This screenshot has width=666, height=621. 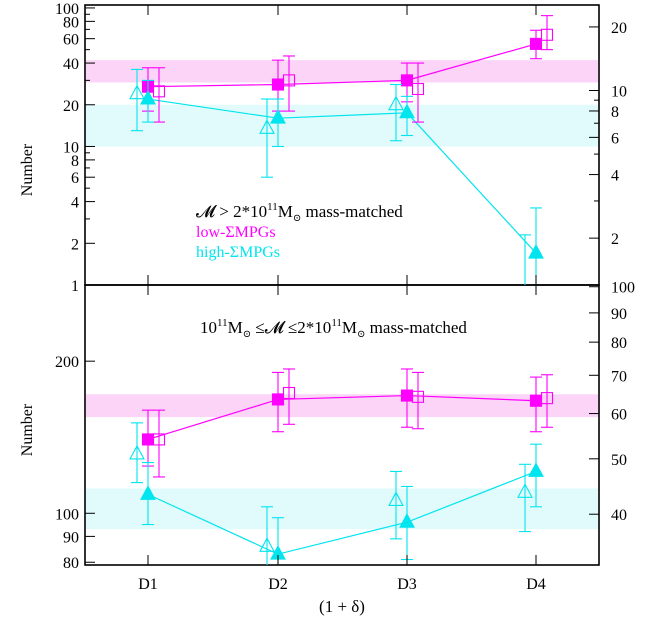 What do you see at coordinates (342, 509) in the screenshot?
I see `bottom-band-high` at bounding box center [342, 509].